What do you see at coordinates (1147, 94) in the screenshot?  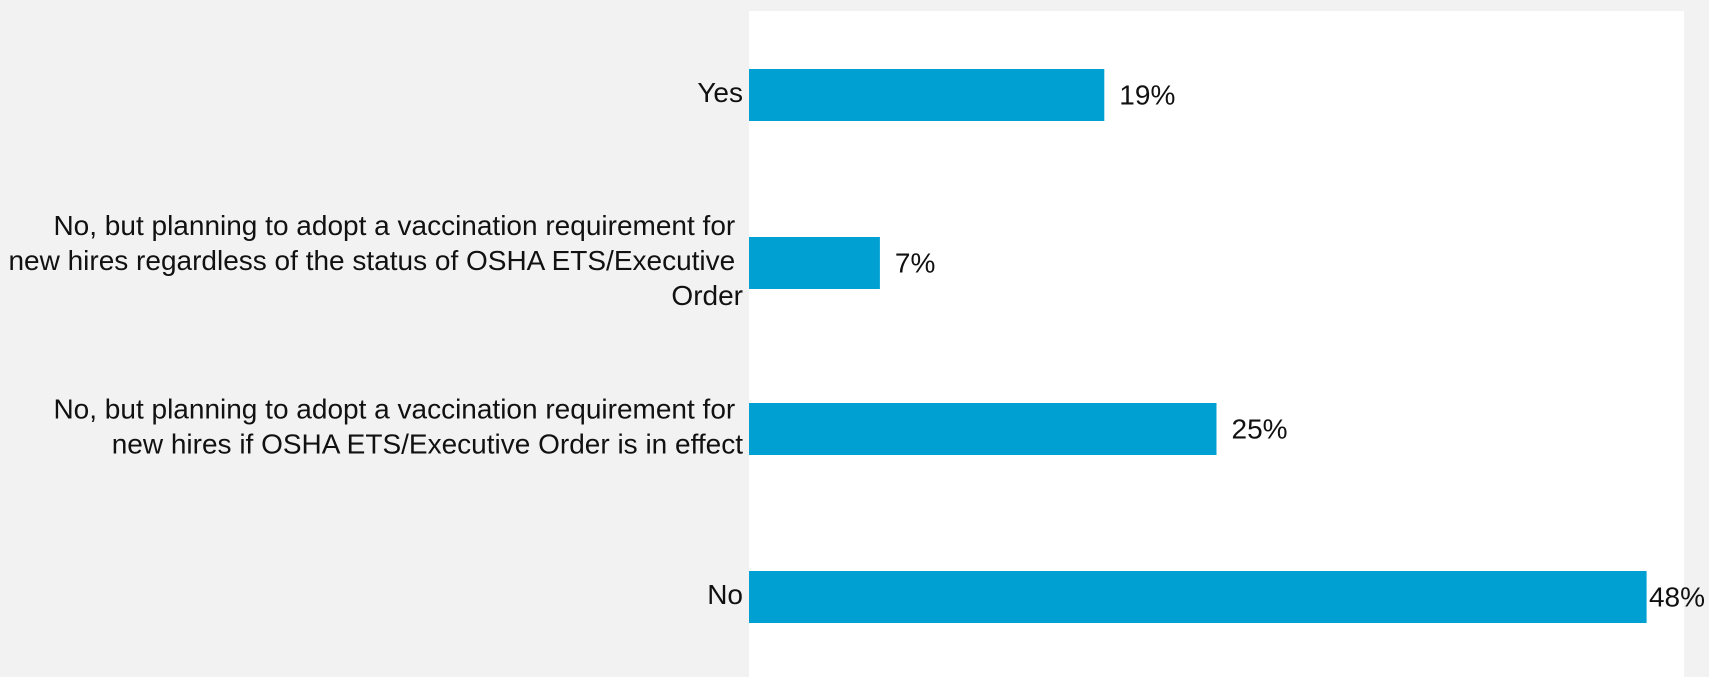 I see `value-label: 19%` at bounding box center [1147, 94].